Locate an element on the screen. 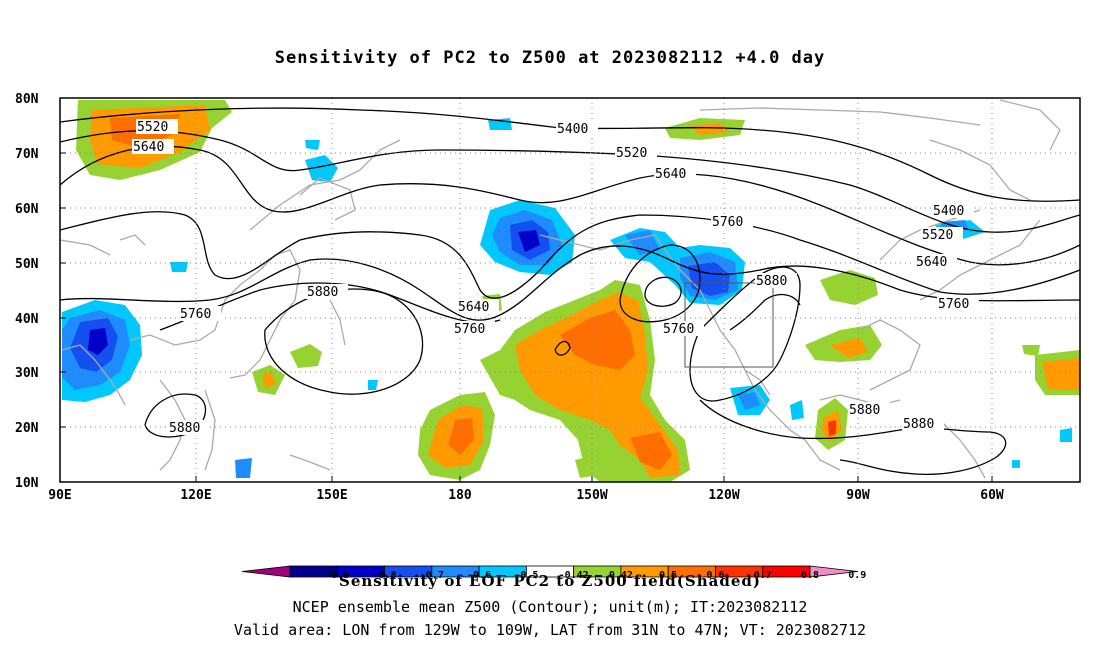 This screenshot has width=1100, height=650. lat-label: 50N is located at coordinates (27, 264).